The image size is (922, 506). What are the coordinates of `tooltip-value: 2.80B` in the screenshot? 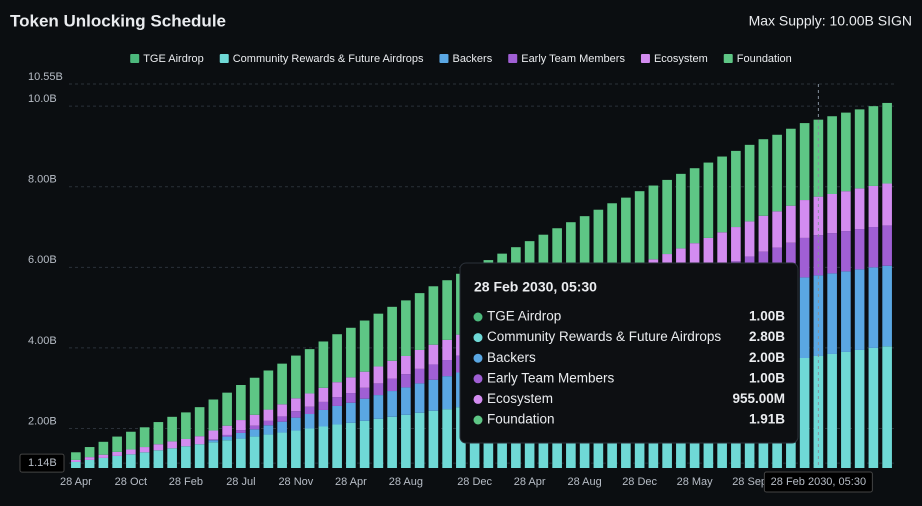 It's located at (767, 336).